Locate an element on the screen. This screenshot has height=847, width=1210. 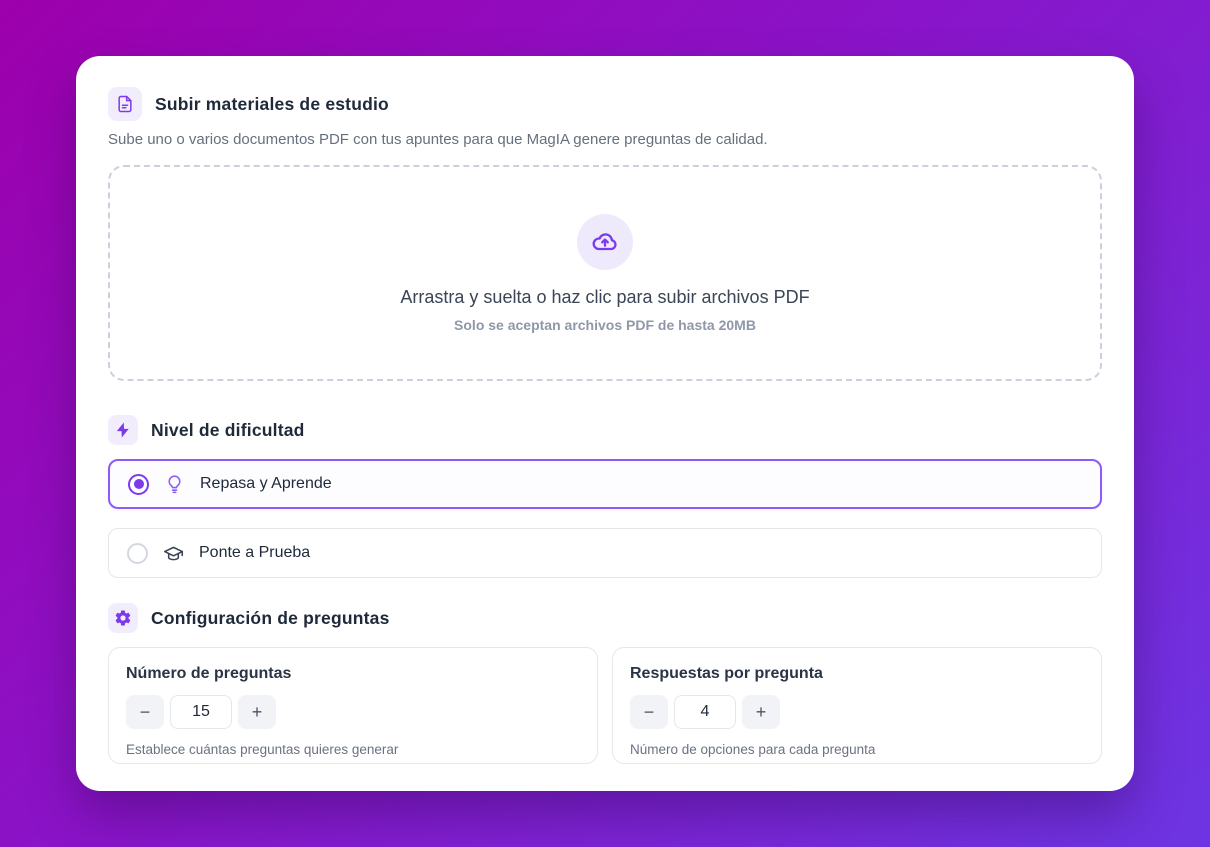
upload-section-title: Subir materiales de estudio is located at coordinates (272, 103).